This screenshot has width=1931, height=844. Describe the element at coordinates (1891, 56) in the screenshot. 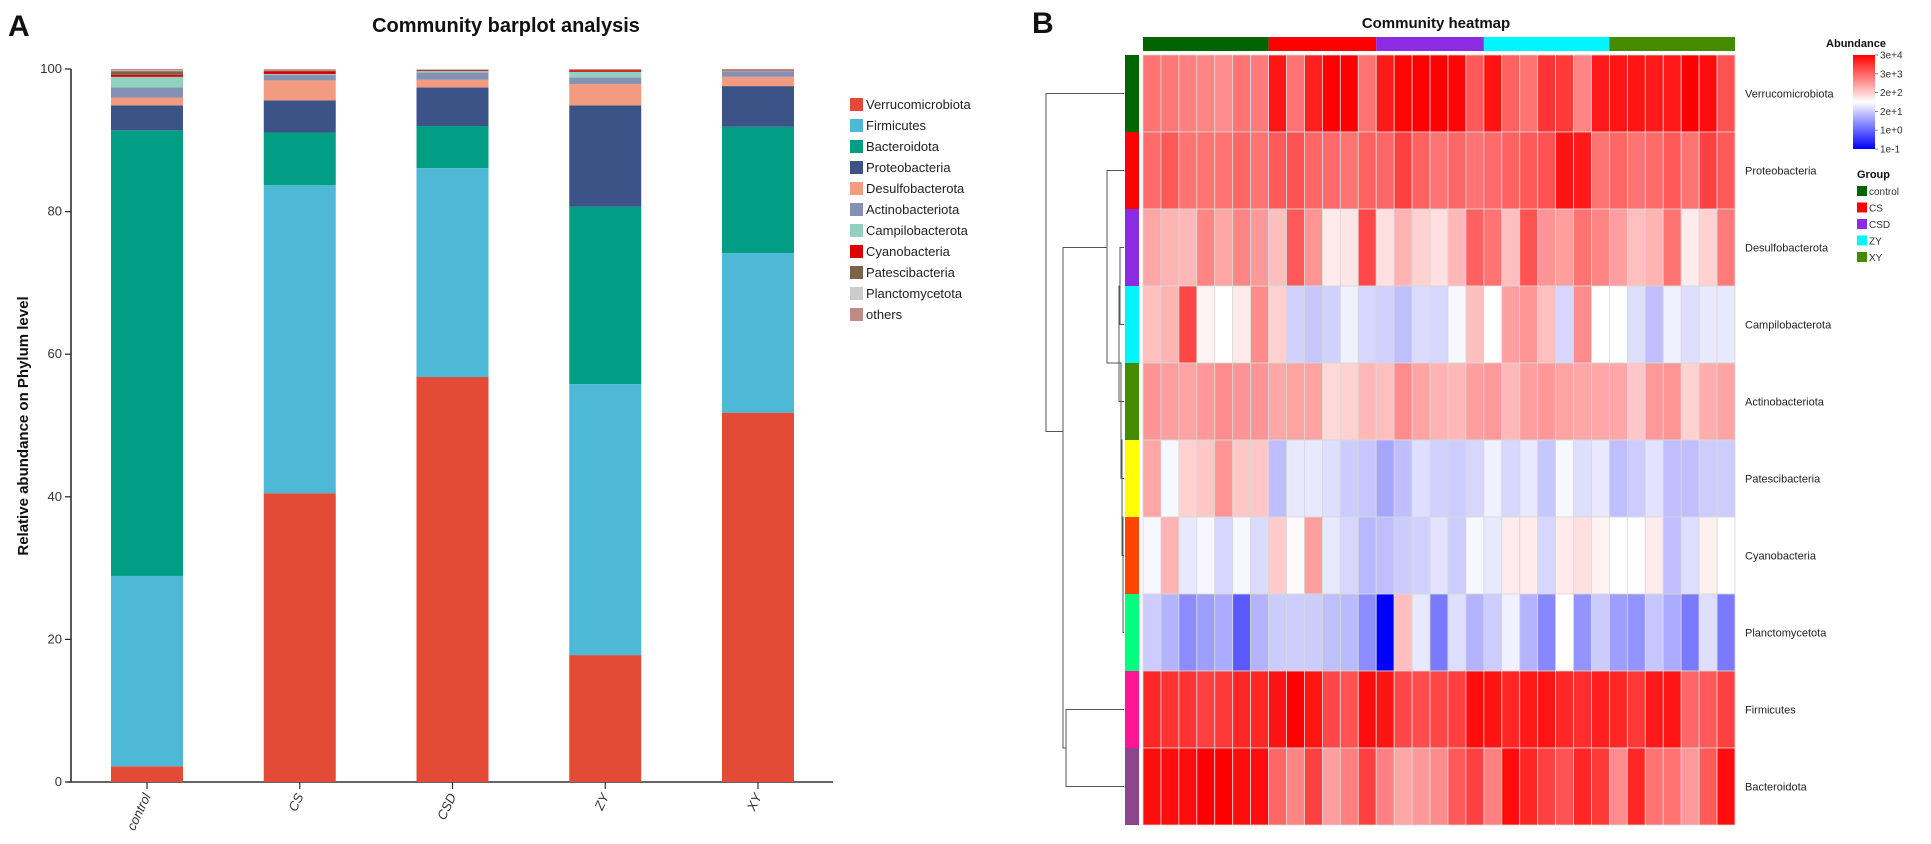

I see `color-scale-tick-label: 3e+4` at that location.